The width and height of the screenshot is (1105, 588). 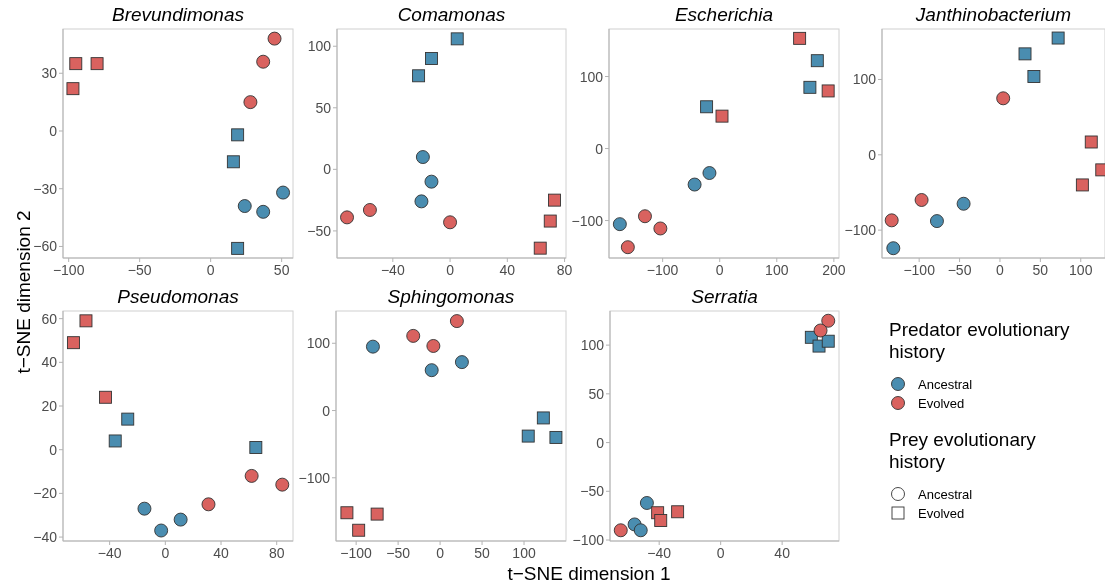 I want to click on x-tick-label: 80, so click(x=564, y=270).